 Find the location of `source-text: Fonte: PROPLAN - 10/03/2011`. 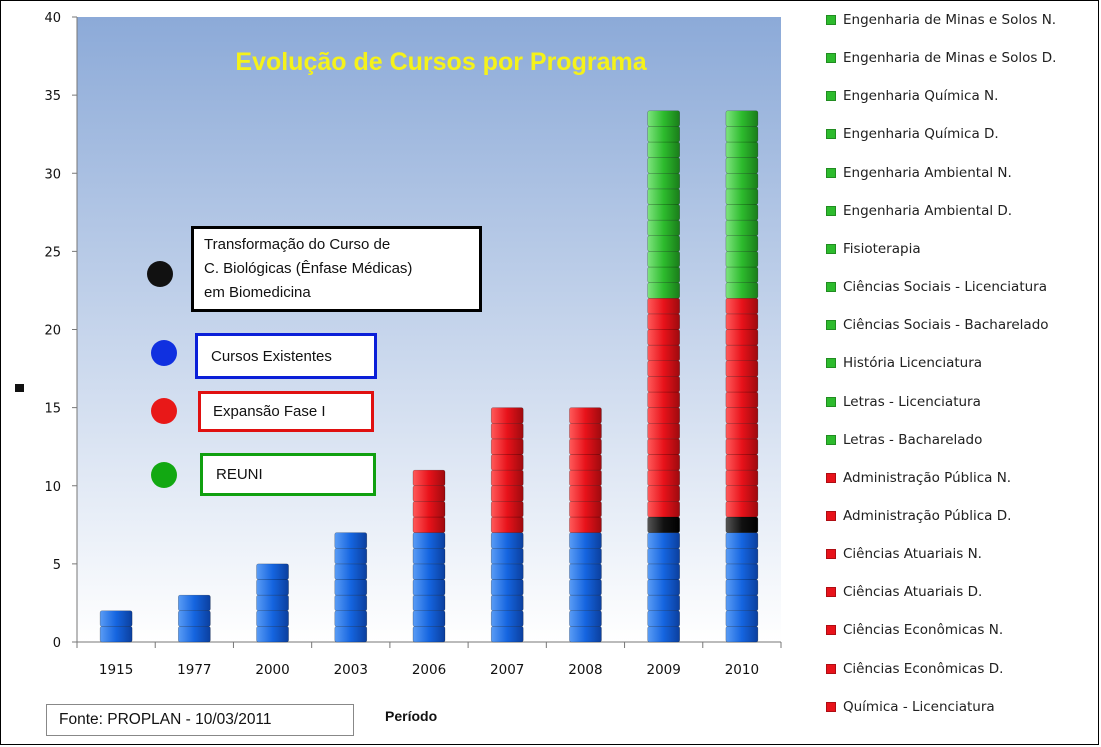

source-text: Fonte: PROPLAN - 10/03/2011 is located at coordinates (165, 719).